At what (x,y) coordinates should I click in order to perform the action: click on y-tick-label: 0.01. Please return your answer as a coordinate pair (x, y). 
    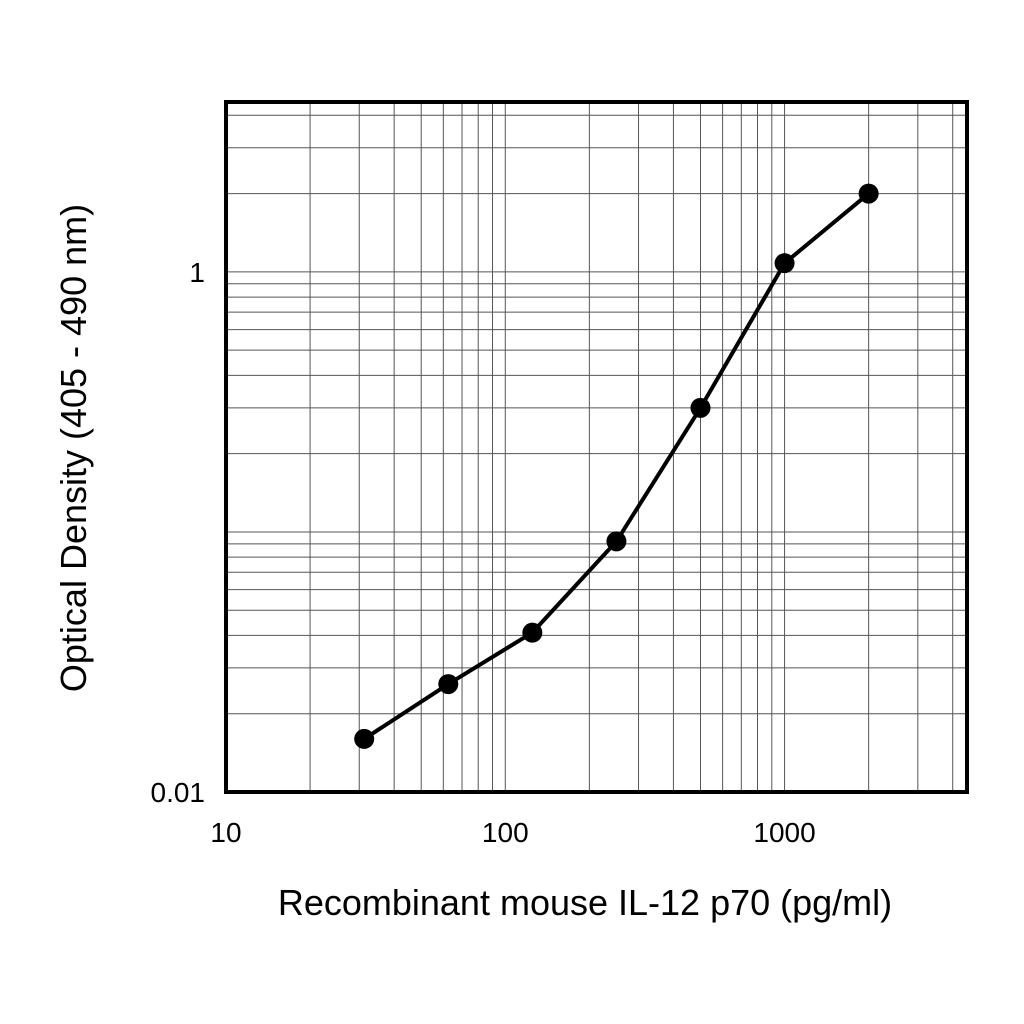
    Looking at the image, I should click on (178, 792).